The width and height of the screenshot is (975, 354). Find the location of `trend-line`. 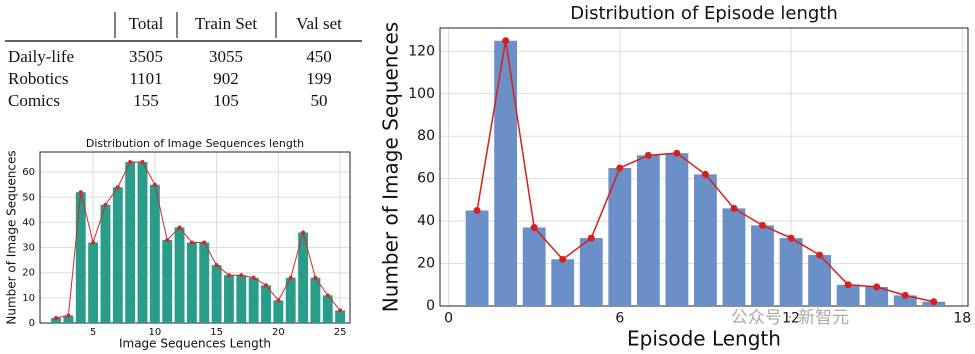

trend-line is located at coordinates (198, 240).